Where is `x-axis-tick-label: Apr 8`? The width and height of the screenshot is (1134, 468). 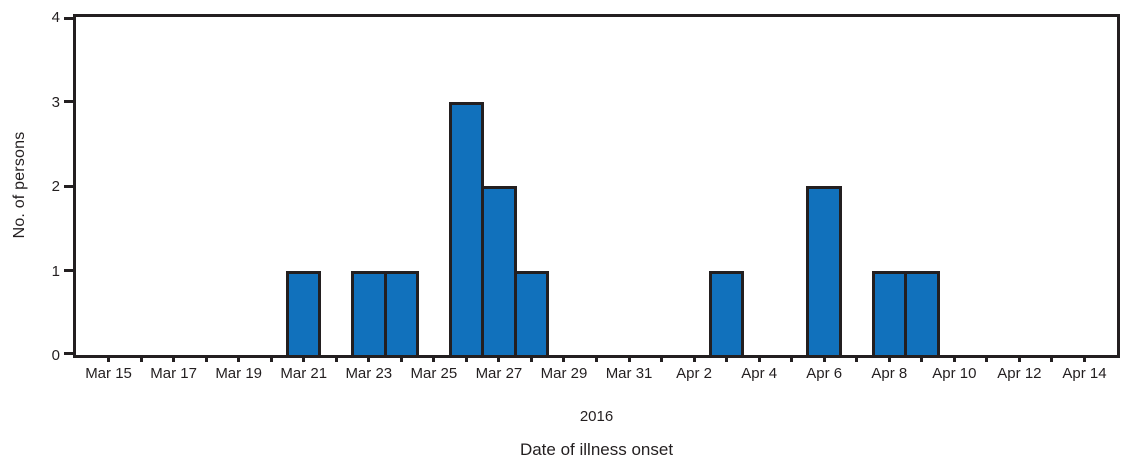
x-axis-tick-label: Apr 8 is located at coordinates (889, 373).